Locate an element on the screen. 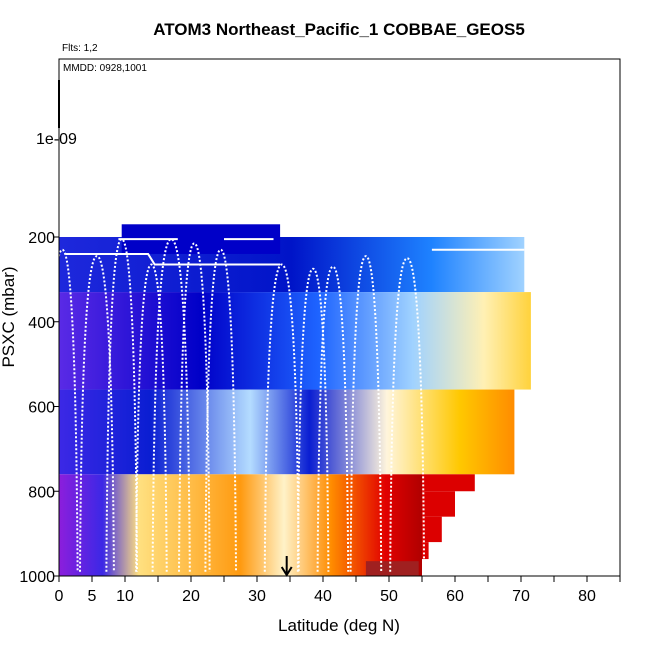 This screenshot has height=650, width=650. x-tick-label-2: 10 is located at coordinates (125, 596).